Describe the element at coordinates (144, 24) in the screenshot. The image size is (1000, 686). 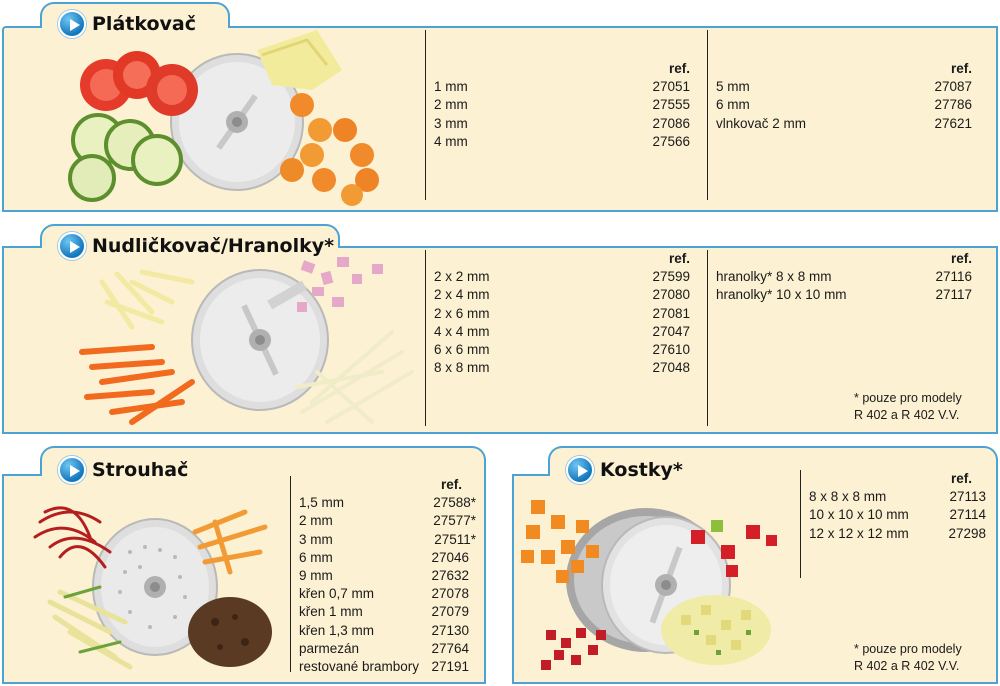
I see `section-title-text: Plátkovač` at that location.